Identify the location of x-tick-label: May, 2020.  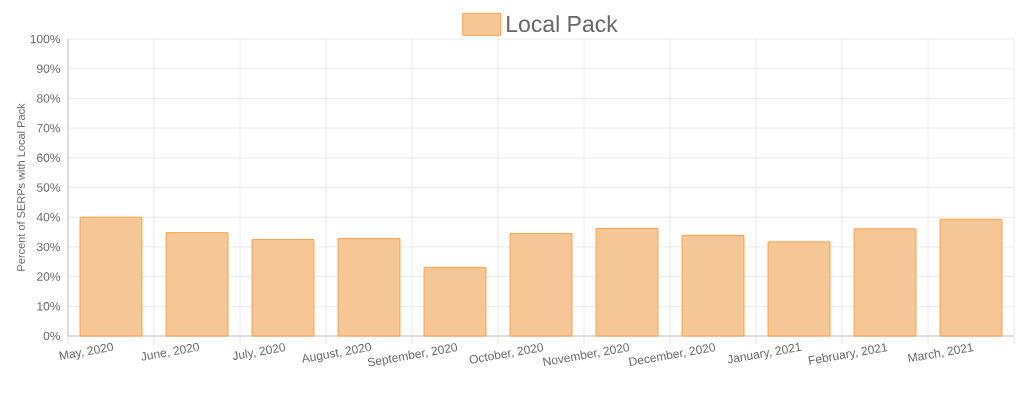
(86, 351).